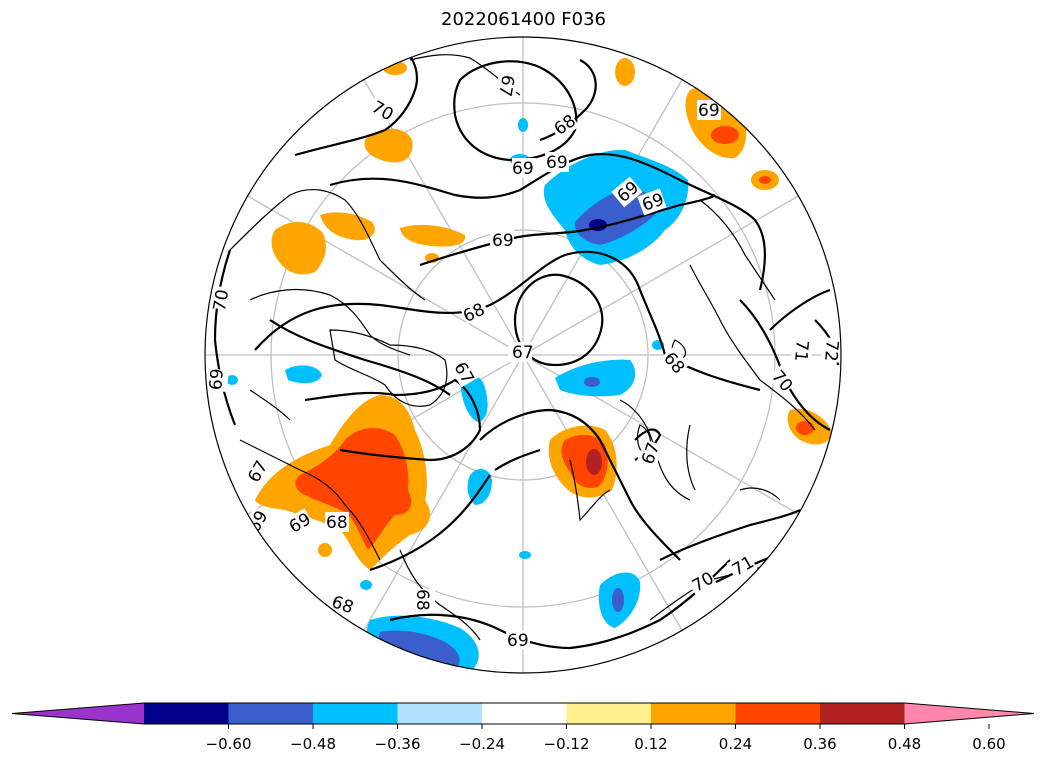 This screenshot has width=1047, height=763. I want to click on colorbar-outline, so click(523, 713).